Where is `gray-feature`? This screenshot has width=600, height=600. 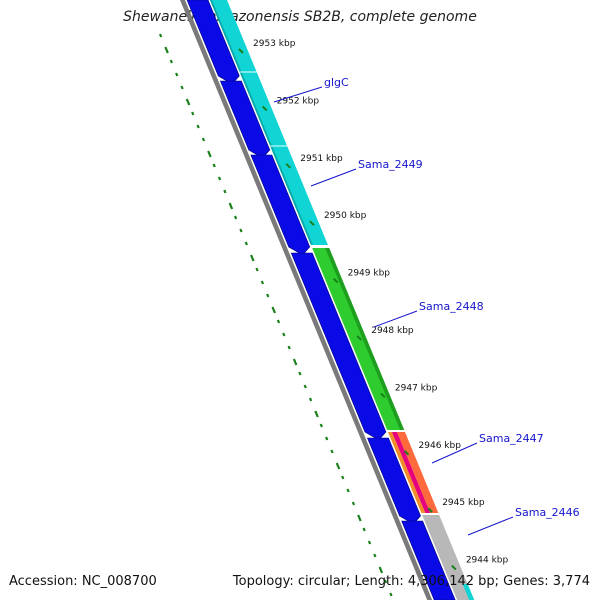
gray-feature is located at coordinates (448, 557).